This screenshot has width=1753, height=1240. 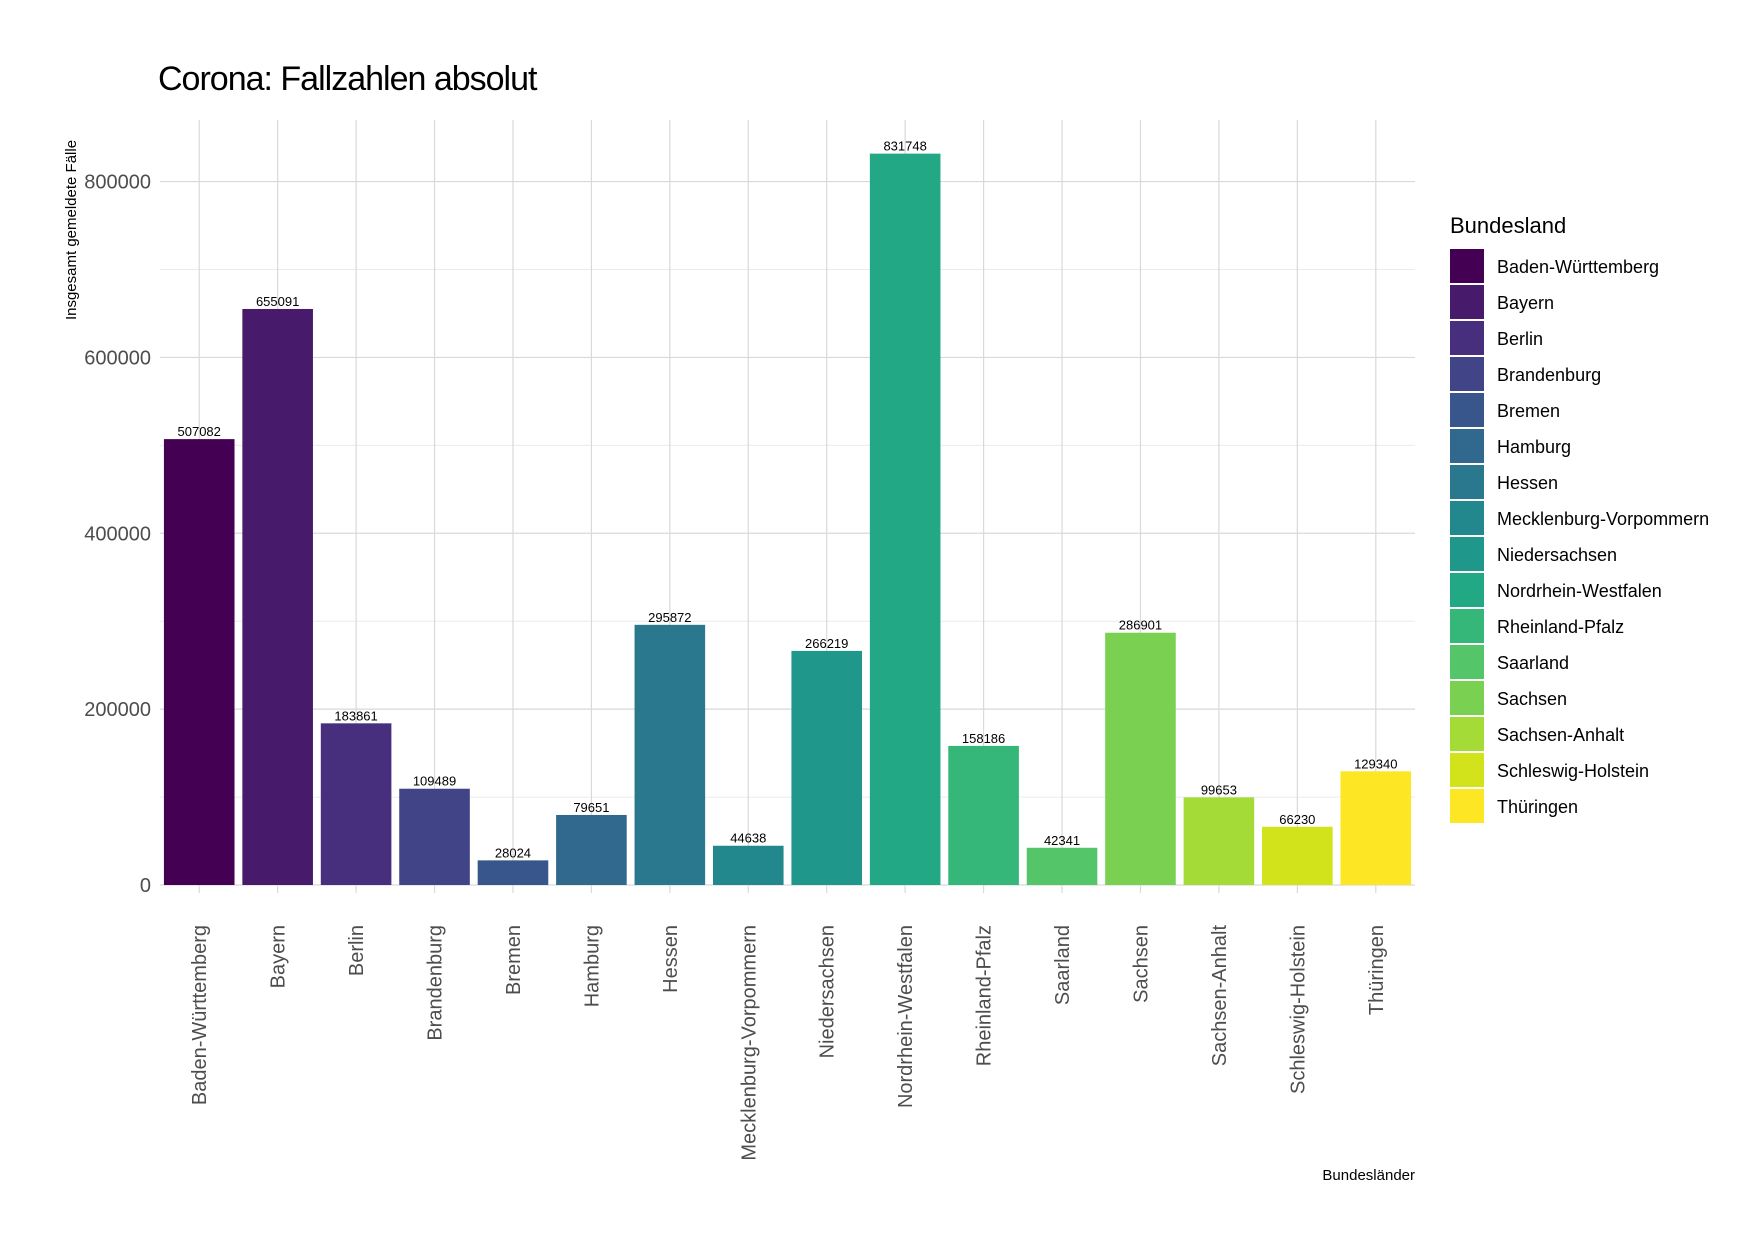 What do you see at coordinates (117, 358) in the screenshot?
I see `y-tick-label: 600000` at bounding box center [117, 358].